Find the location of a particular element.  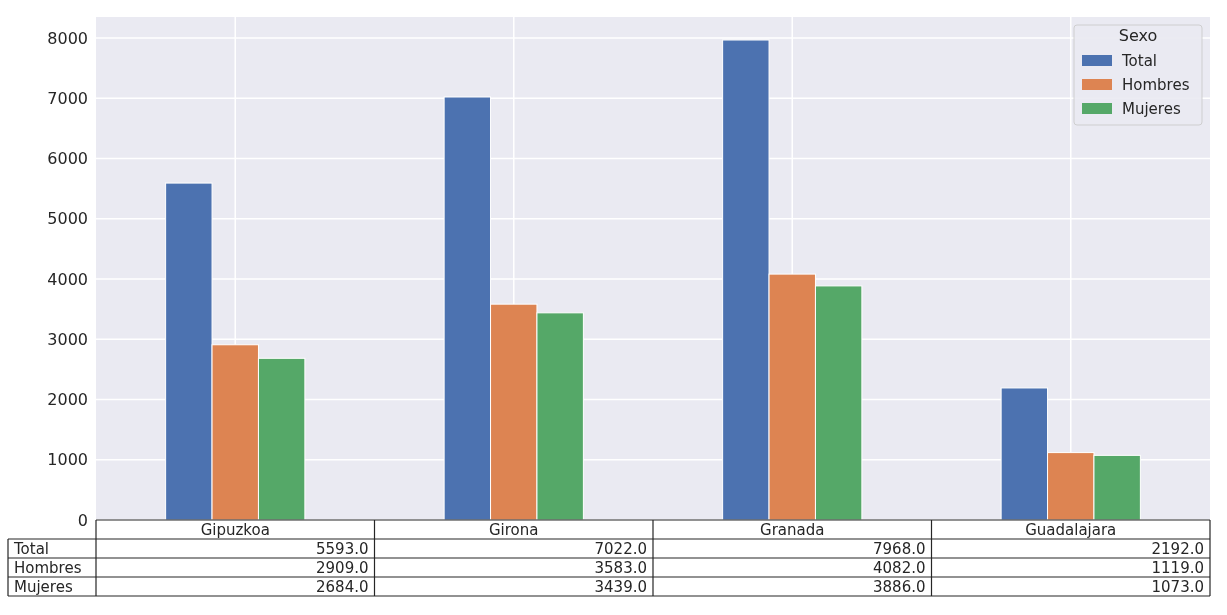

y-tick-label: 6000 is located at coordinates (67, 159).